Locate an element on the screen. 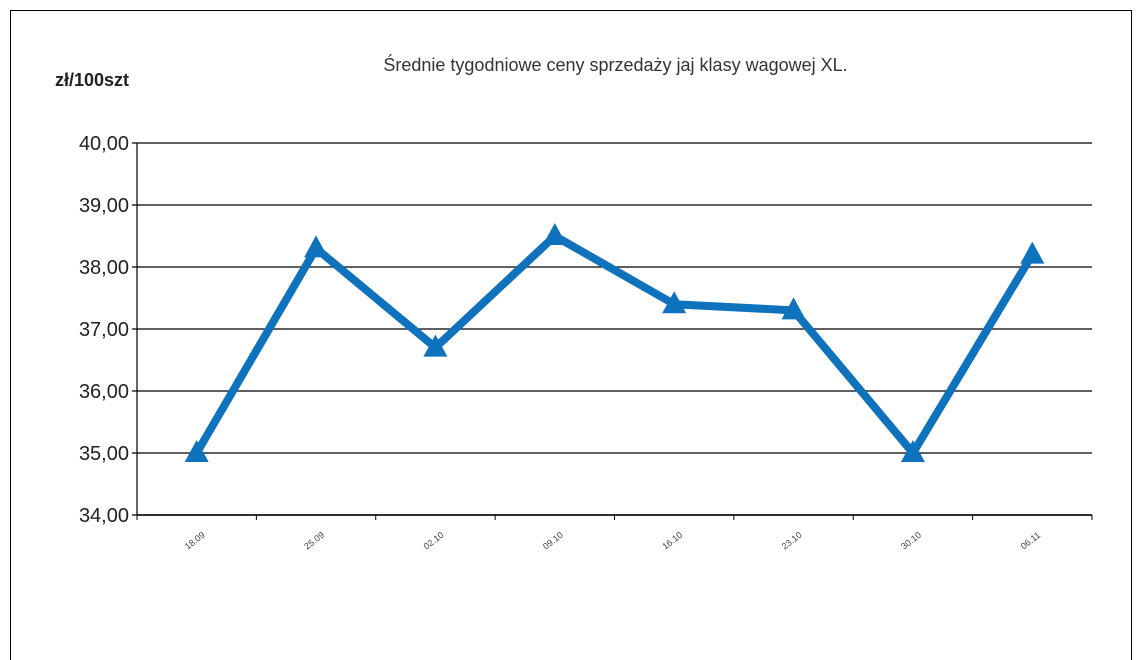 The image size is (1141, 660). y-tick-label: 38,00 is located at coordinates (104, 268).